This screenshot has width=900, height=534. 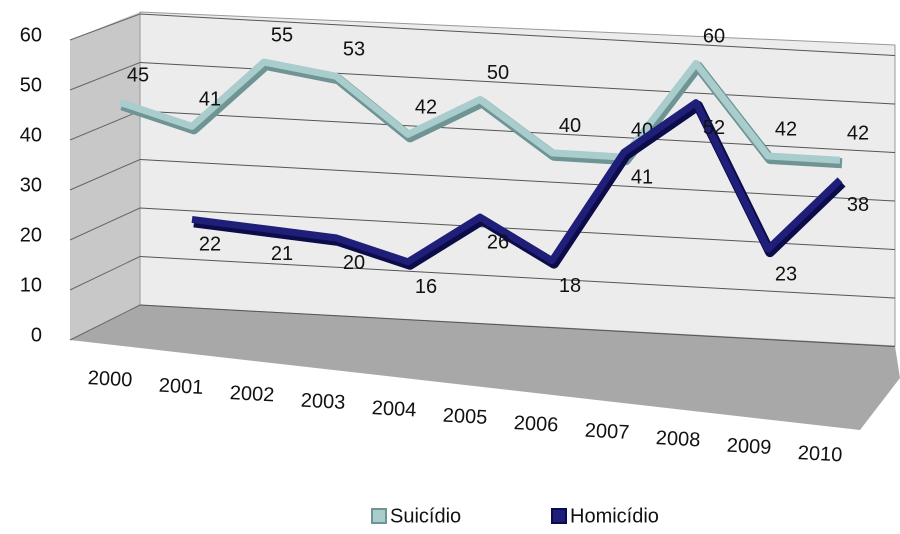 What do you see at coordinates (426, 287) in the screenshot?
I see `data-label: 16` at bounding box center [426, 287].